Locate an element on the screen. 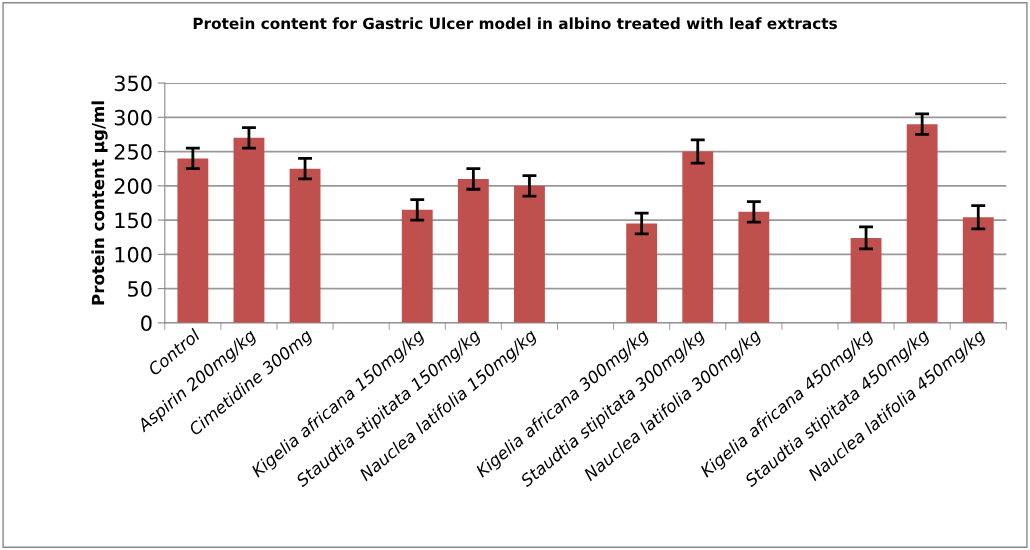 The image size is (1030, 550). y-tick-label: 350 is located at coordinates (133, 83).